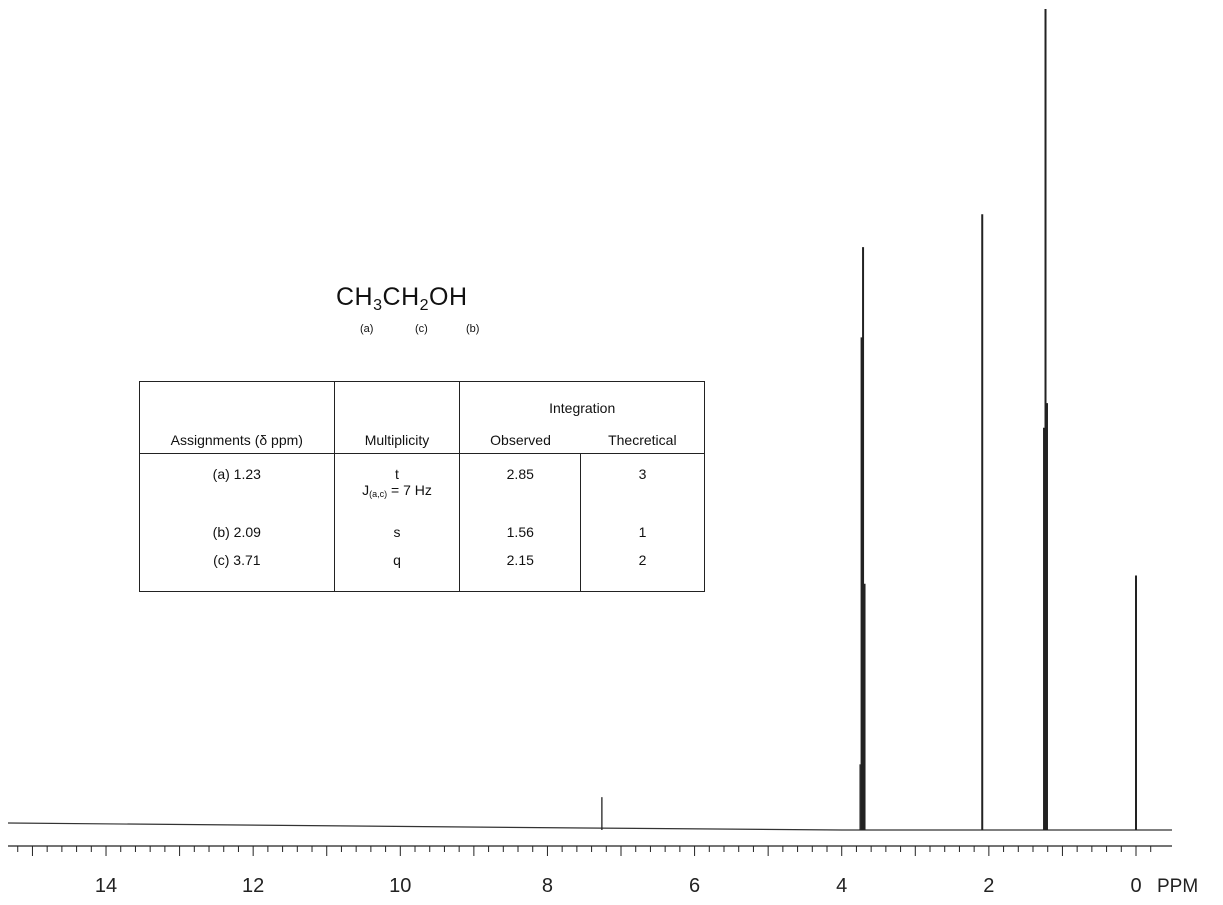 The width and height of the screenshot is (1223, 905). Describe the element at coordinates (400, 886) in the screenshot. I see `axis-tick-label: 10` at that location.